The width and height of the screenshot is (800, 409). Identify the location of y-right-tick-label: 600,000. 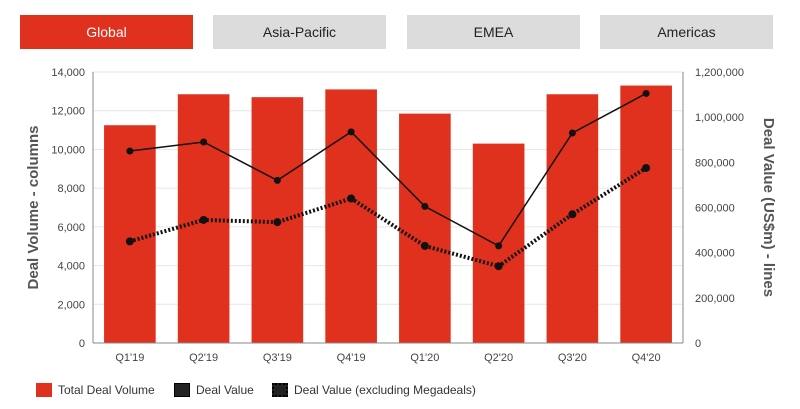
(715, 209).